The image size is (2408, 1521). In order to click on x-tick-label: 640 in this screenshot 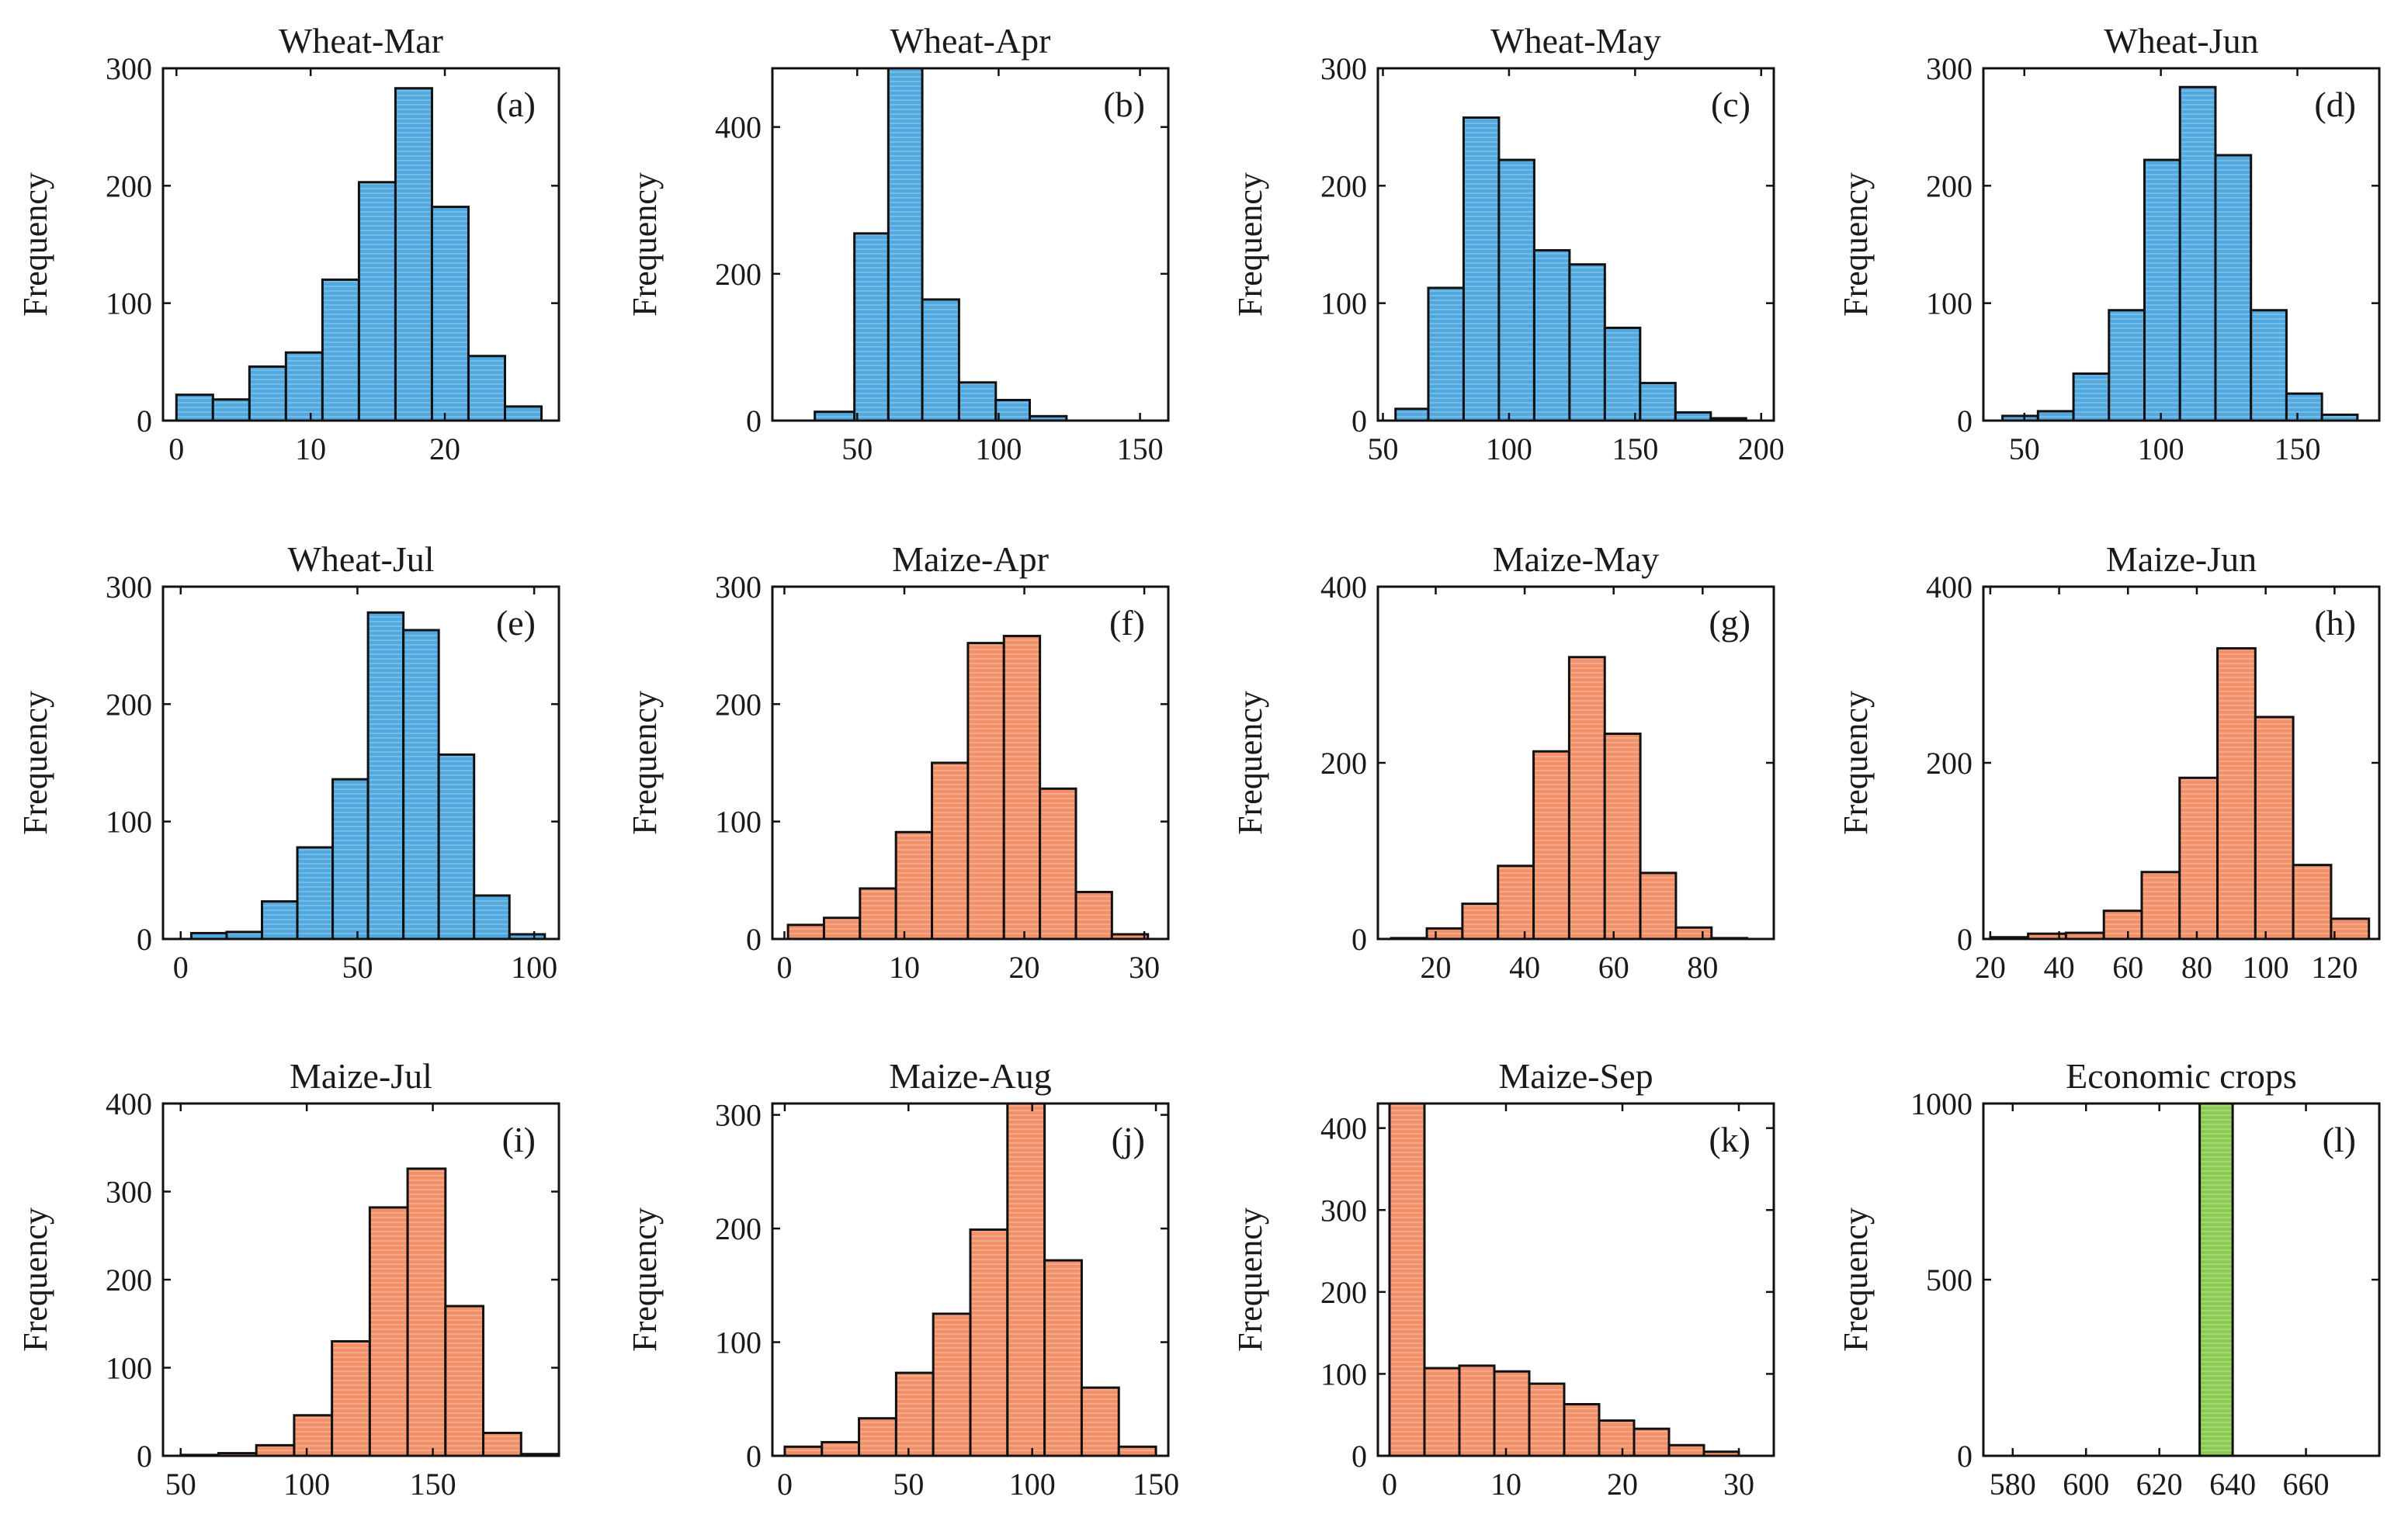, I will do `click(2232, 1484)`.